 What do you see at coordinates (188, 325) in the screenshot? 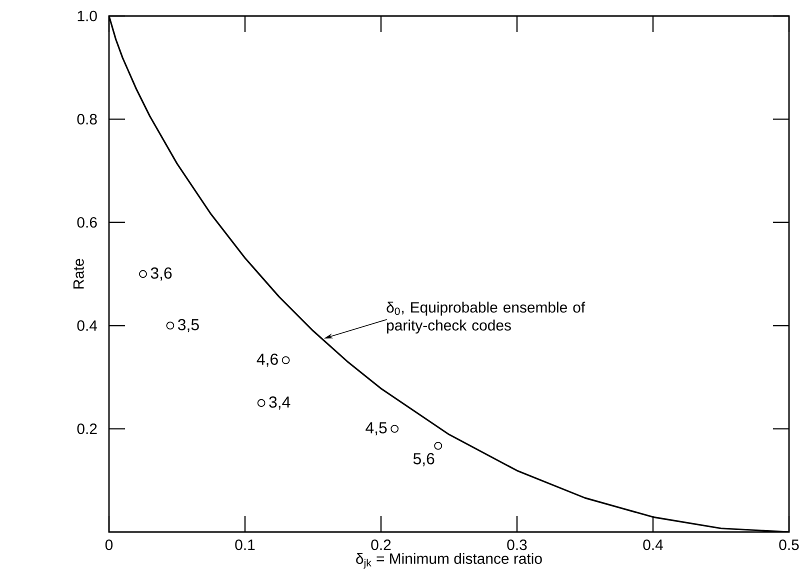
I see `annotation: 3,5` at bounding box center [188, 325].